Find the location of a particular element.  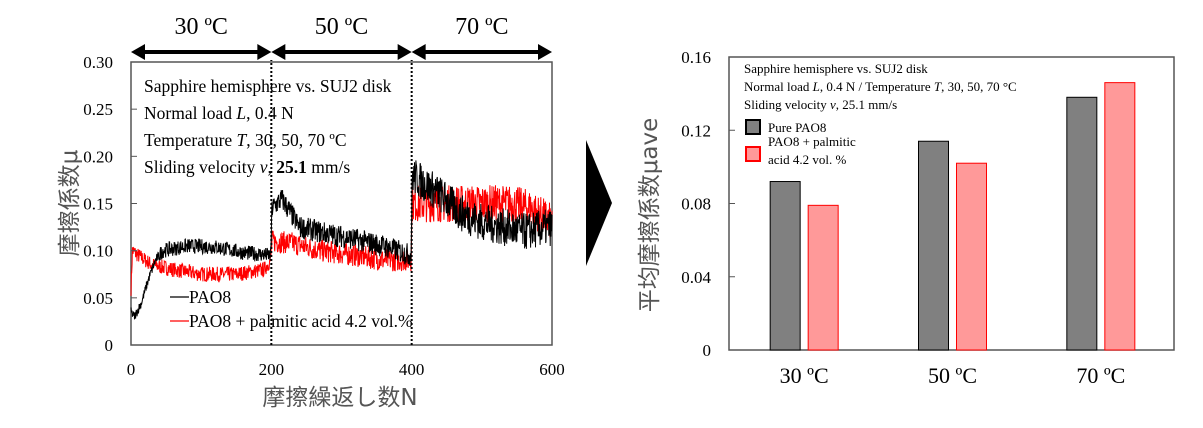

x-axis-ticks: 0 200 400 600 is located at coordinates (346, 369).